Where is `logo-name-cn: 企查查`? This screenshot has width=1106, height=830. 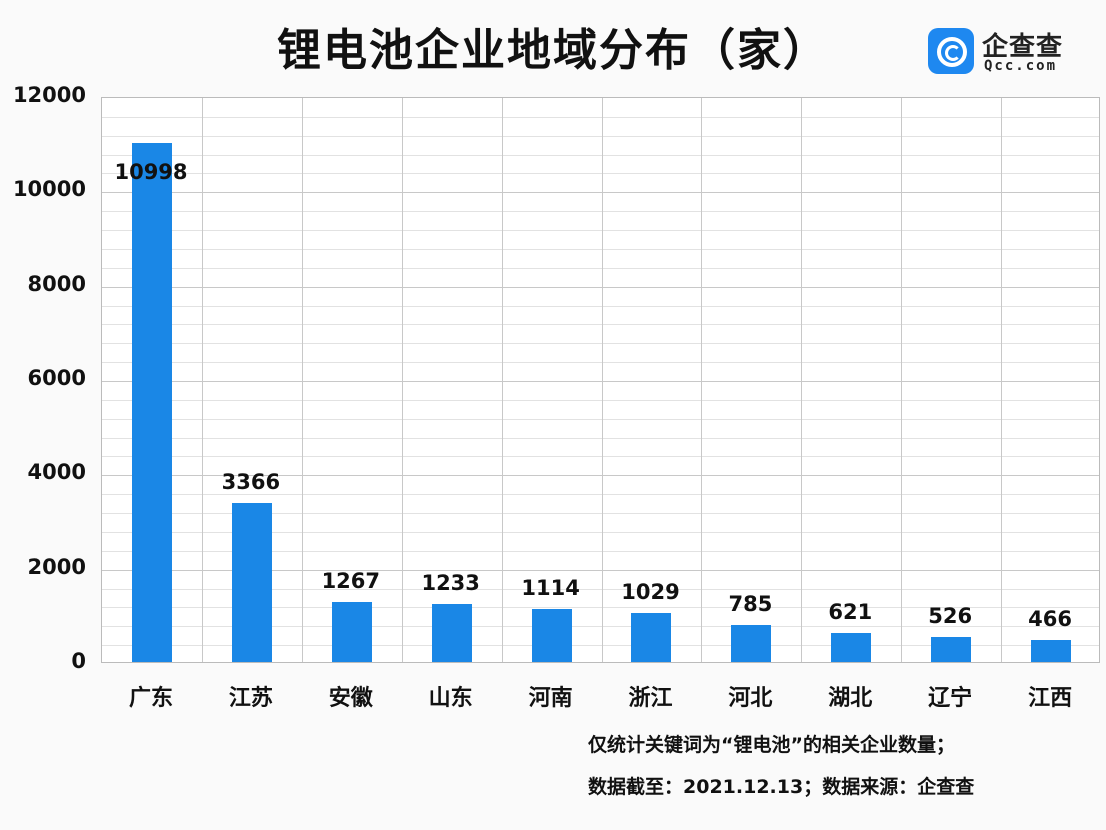
logo-name-cn: 企查查 is located at coordinates (1023, 47).